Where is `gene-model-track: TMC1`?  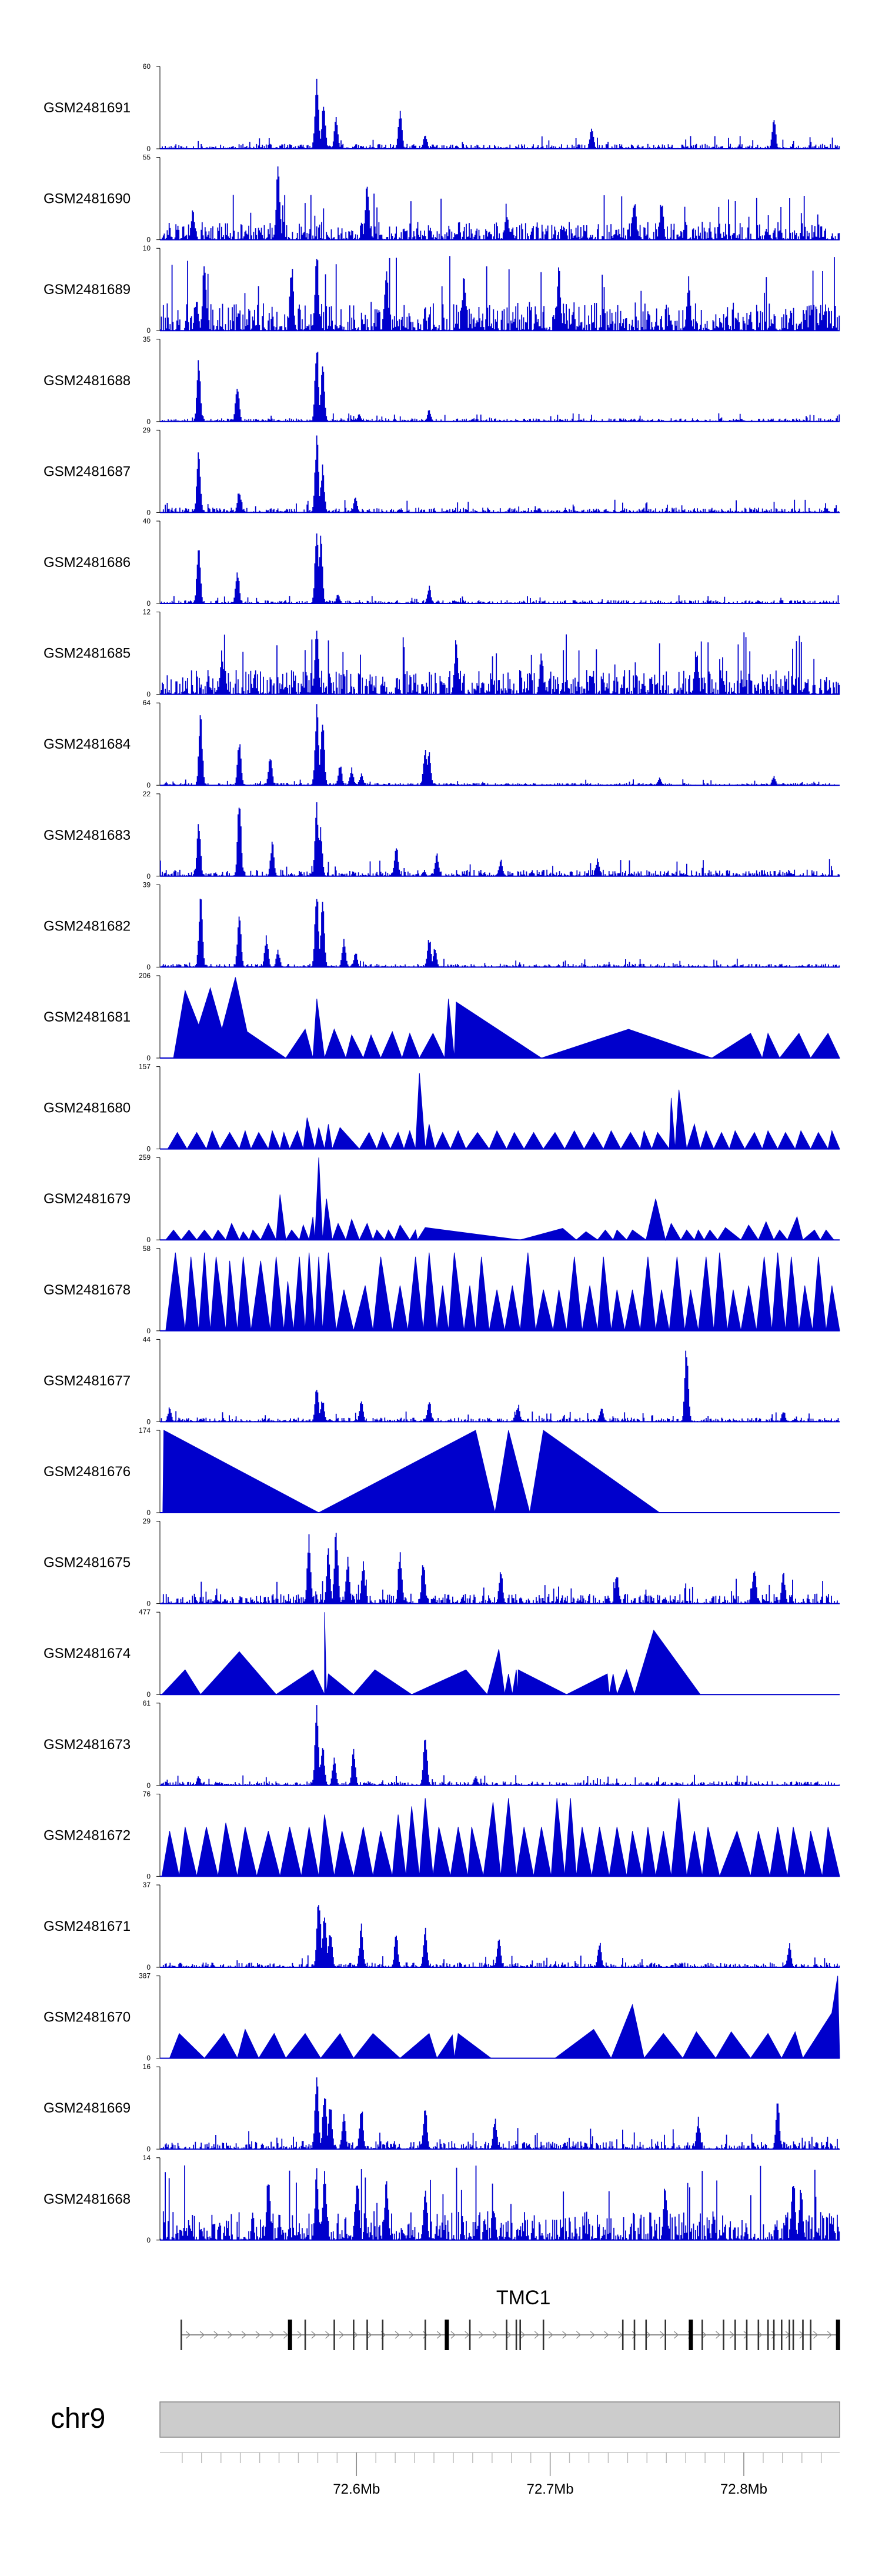
gene-model-track: TMC1 is located at coordinates (510, 2318).